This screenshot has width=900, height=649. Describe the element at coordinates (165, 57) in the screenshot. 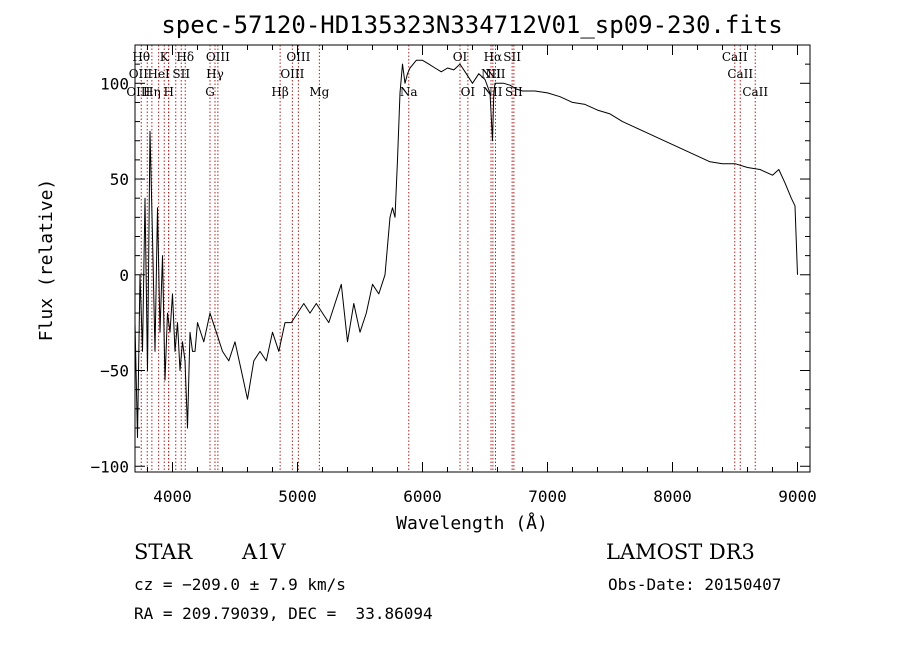

I see `line-label: K` at that location.